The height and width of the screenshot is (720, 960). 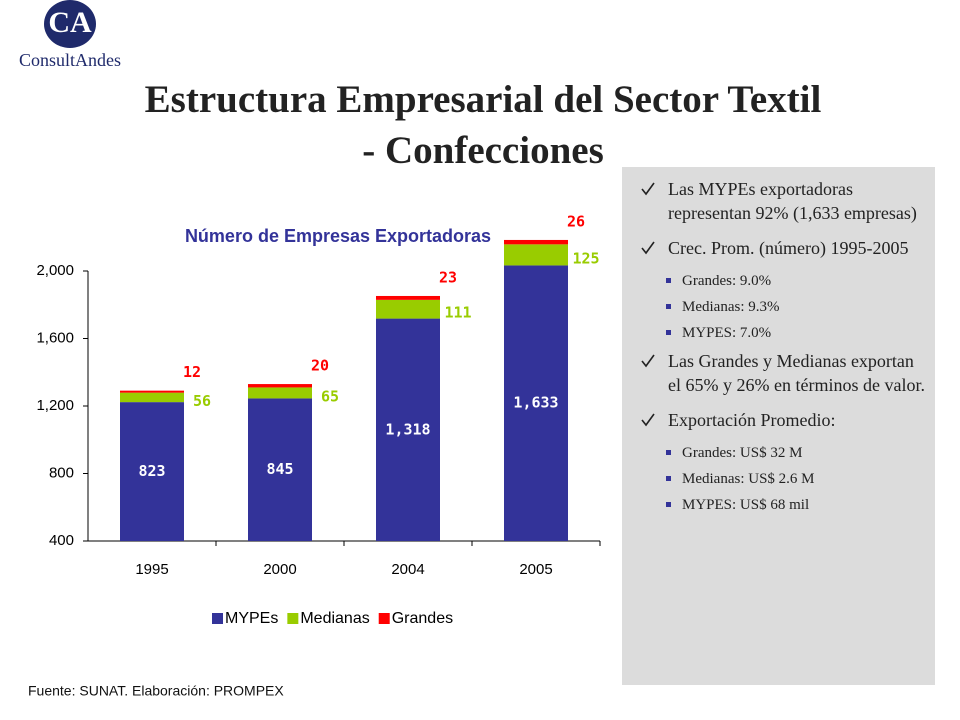 I want to click on value-label: 20, so click(x=320, y=366).